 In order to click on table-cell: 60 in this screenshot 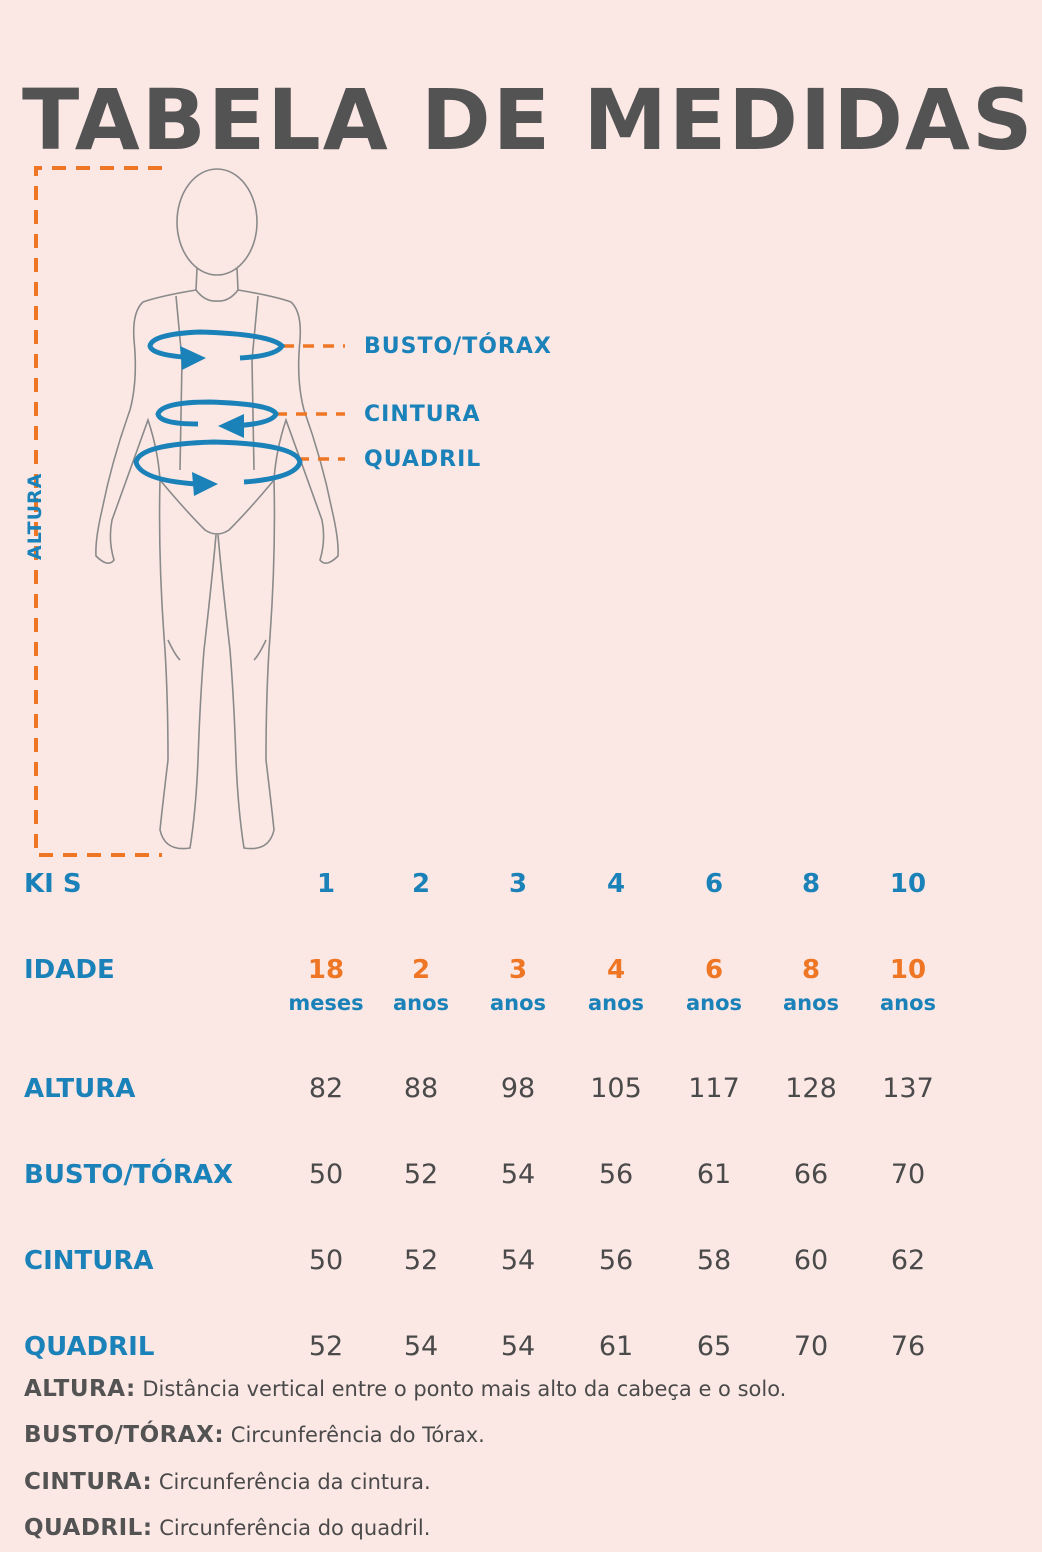, I will do `click(811, 1260)`.